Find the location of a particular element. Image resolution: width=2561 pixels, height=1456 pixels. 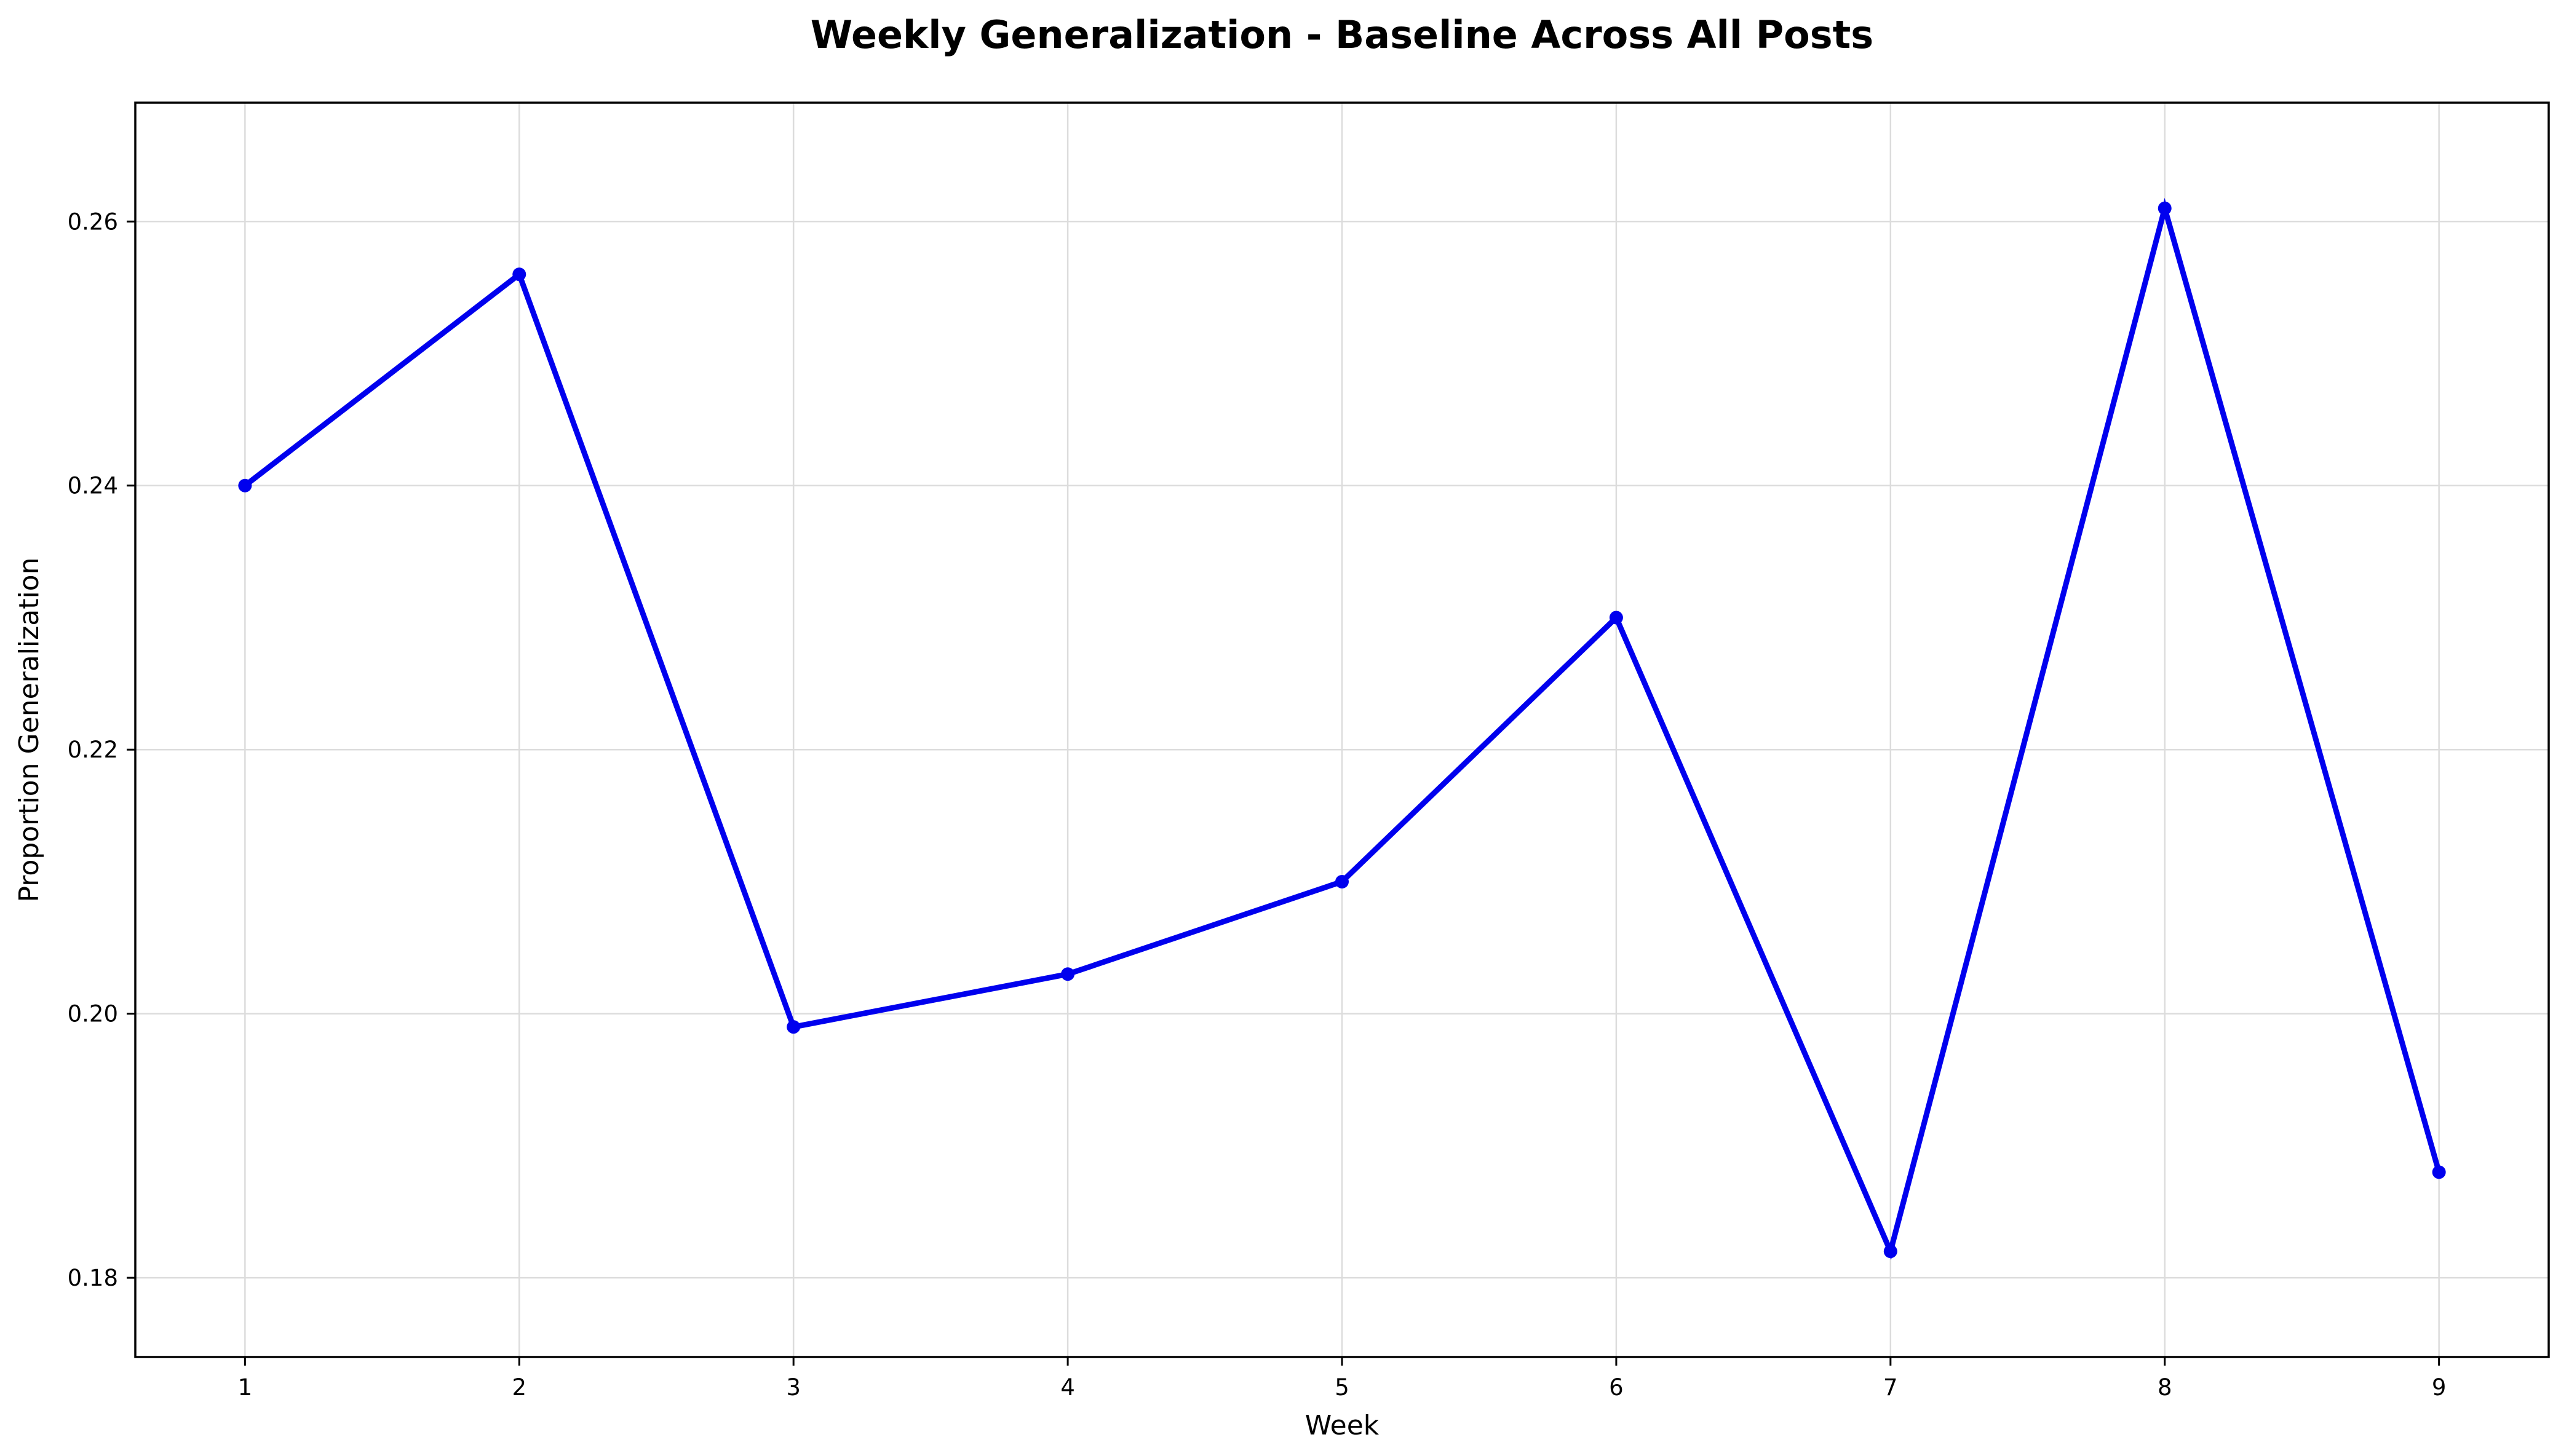

x-tick-label: 7 is located at coordinates (1891, 1387).